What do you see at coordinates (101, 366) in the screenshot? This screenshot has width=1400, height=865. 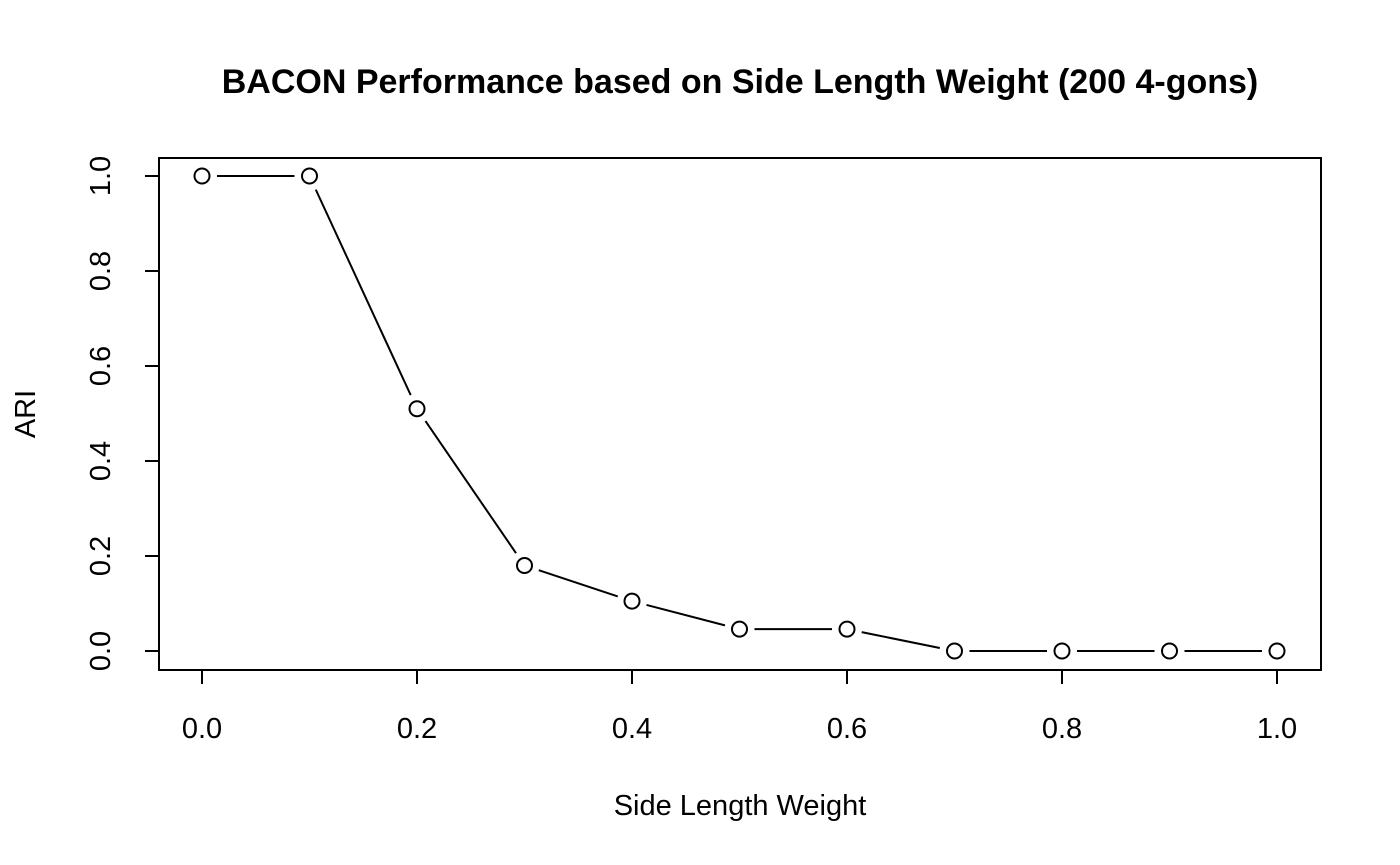 I see `y-tick-label: 0.6` at bounding box center [101, 366].